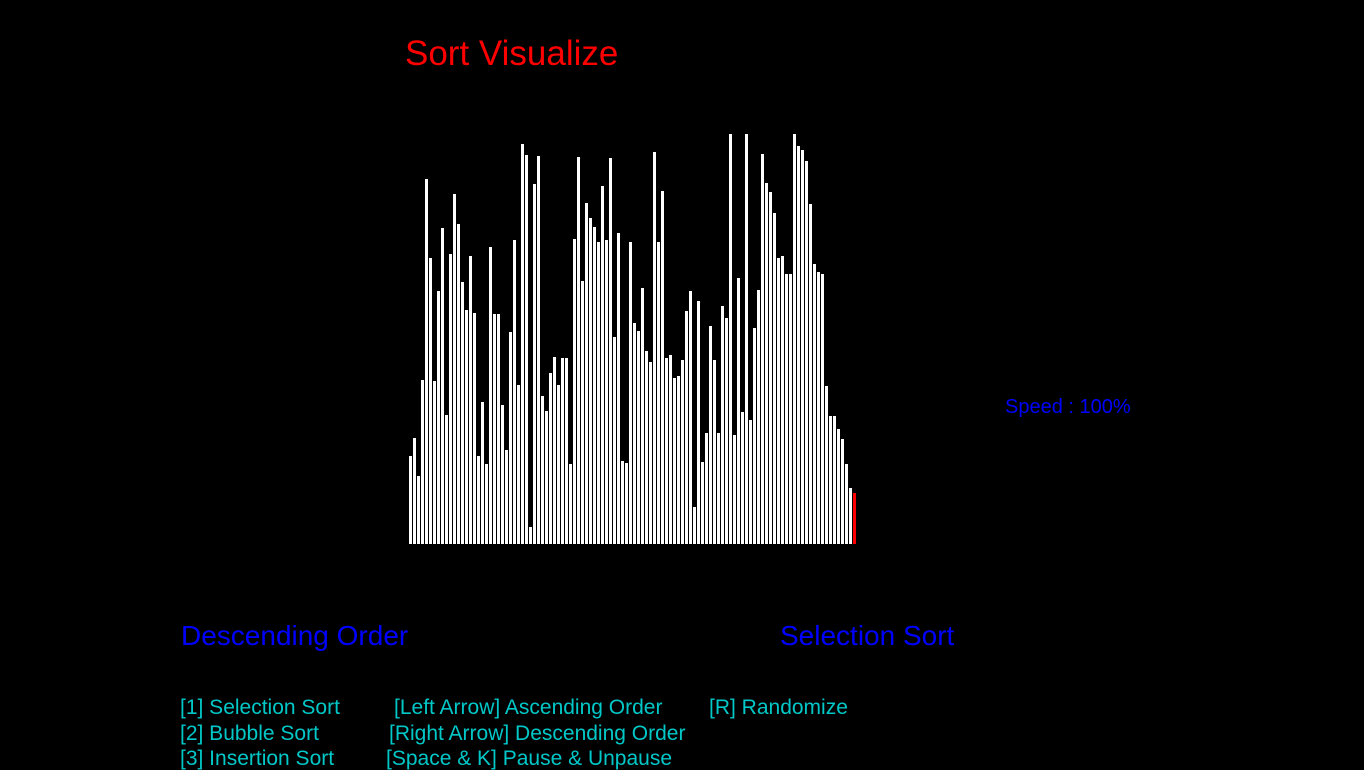  I want to click on help-key-bubble-sort: [2] Bubble Sort, so click(249, 733).